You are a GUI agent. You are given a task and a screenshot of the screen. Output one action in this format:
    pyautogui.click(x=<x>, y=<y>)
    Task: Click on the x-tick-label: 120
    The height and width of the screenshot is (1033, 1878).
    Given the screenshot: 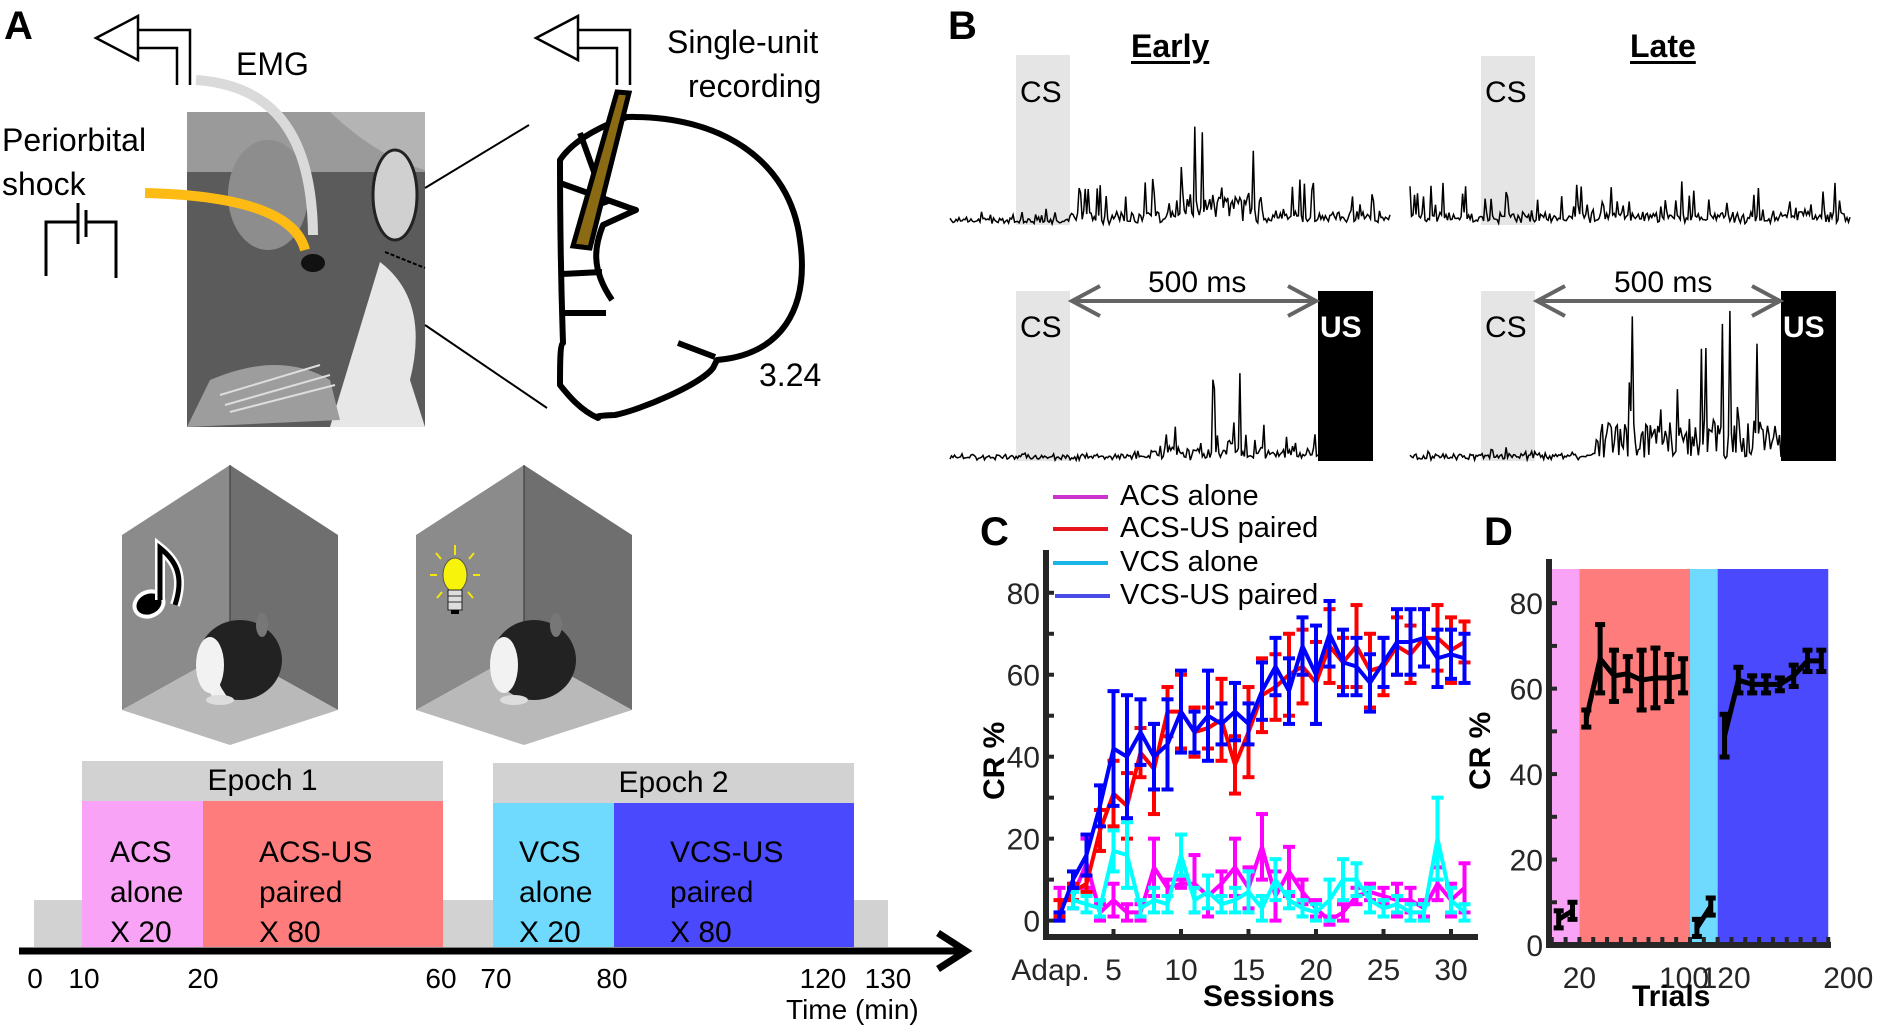 What is the action you would take?
    pyautogui.click(x=1726, y=978)
    